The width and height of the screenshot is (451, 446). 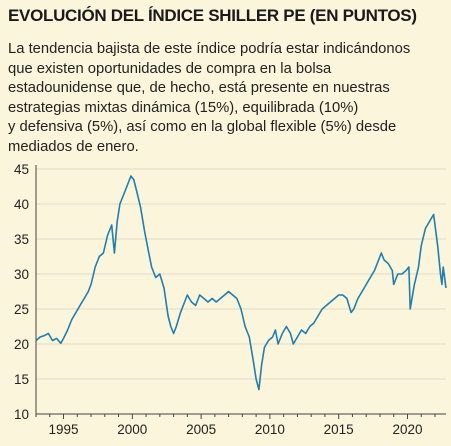 I want to click on y-tick-label: 10, so click(x=21, y=414).